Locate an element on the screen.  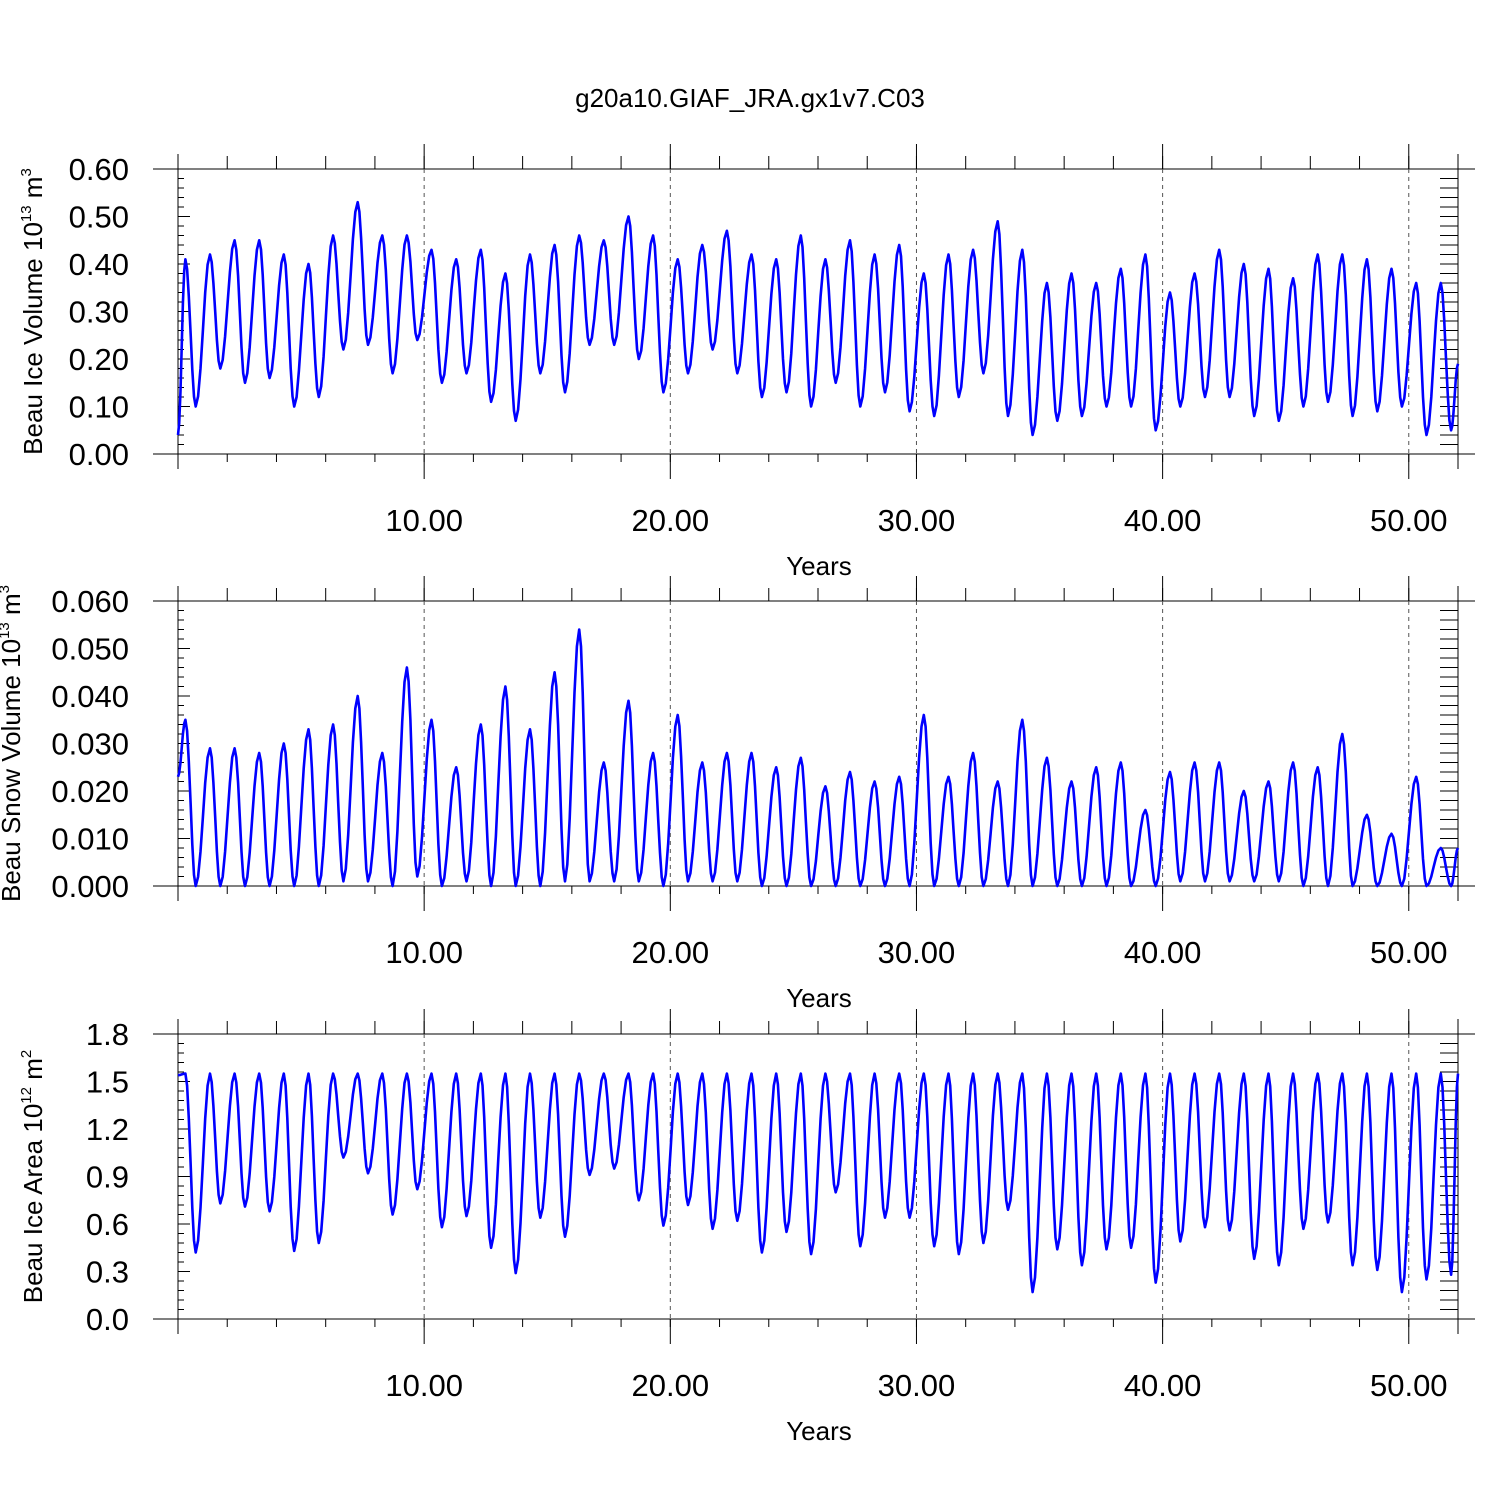
snow-volume-x-tick-label: 30.00 is located at coordinates (917, 952).